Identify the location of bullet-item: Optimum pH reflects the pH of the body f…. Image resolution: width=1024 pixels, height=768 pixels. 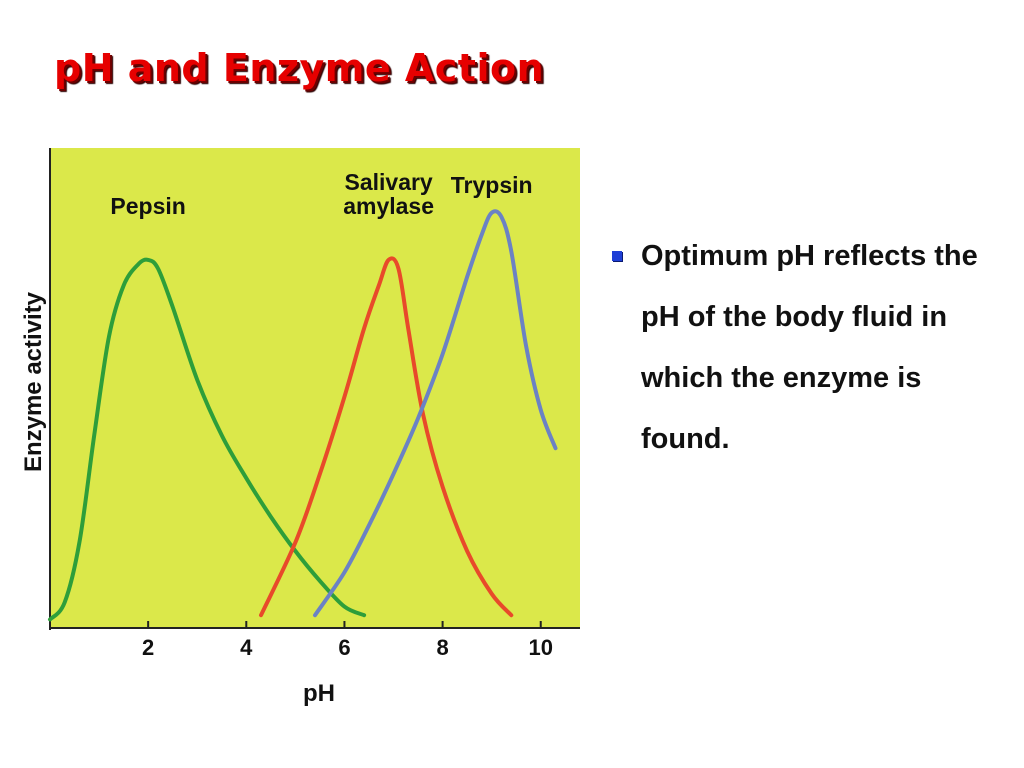
(809, 348).